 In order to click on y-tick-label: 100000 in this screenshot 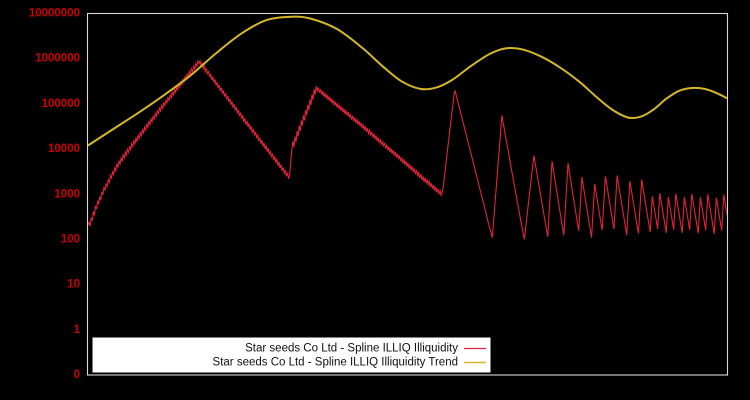, I will do `click(61, 104)`.